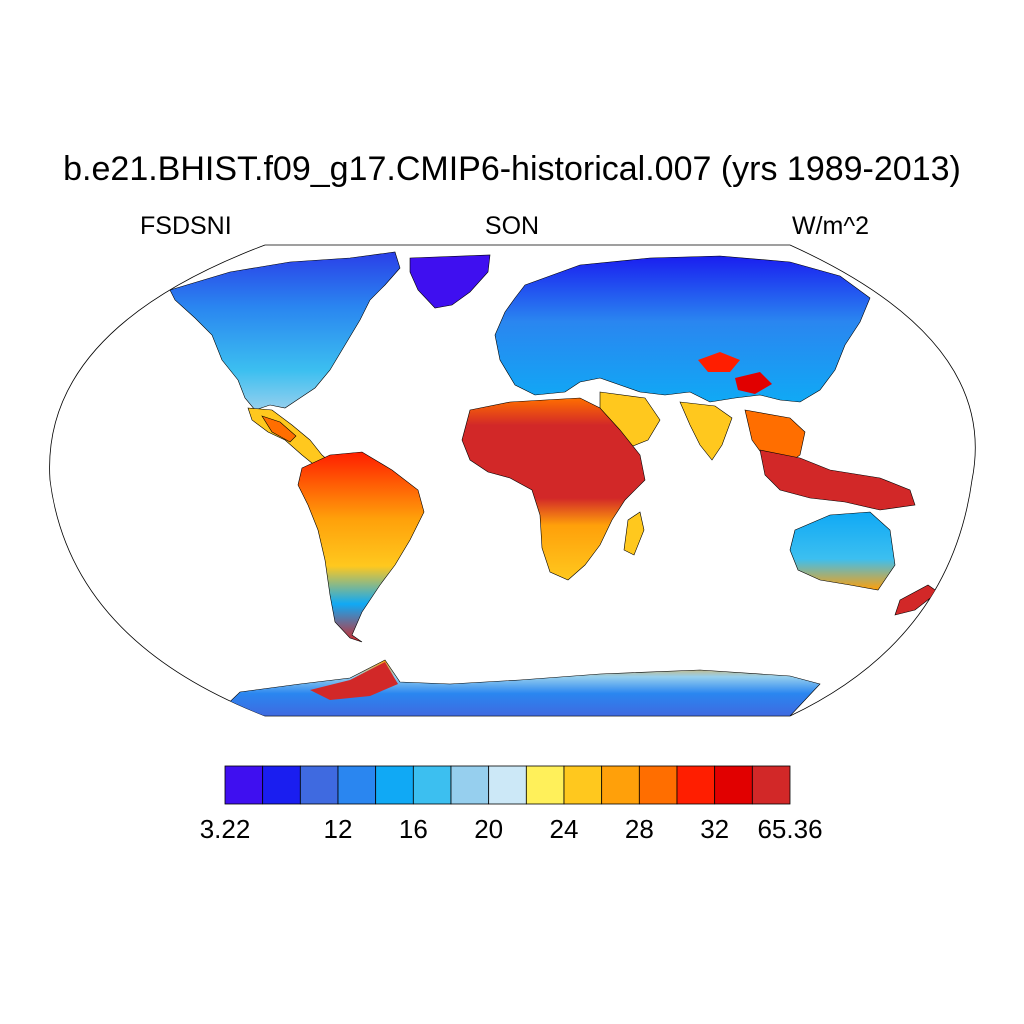 This screenshot has width=1024, height=1024. What do you see at coordinates (338, 829) in the screenshot?
I see `colorbar-tick-label: 12` at bounding box center [338, 829].